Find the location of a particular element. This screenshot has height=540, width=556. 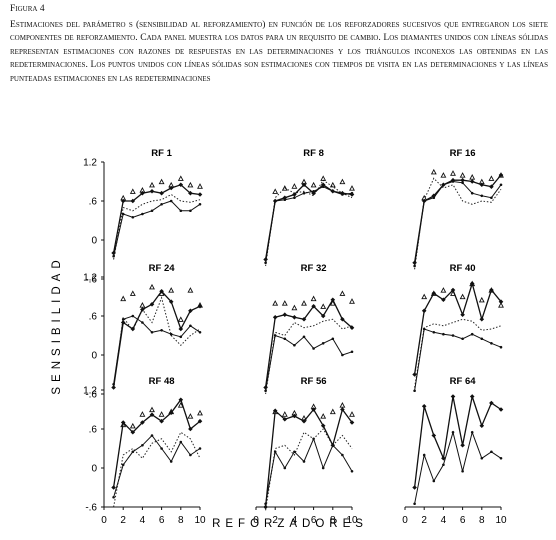

chart-panel: 0 2 4 6 8 10 RF 64 is located at coordinates (454, 451).